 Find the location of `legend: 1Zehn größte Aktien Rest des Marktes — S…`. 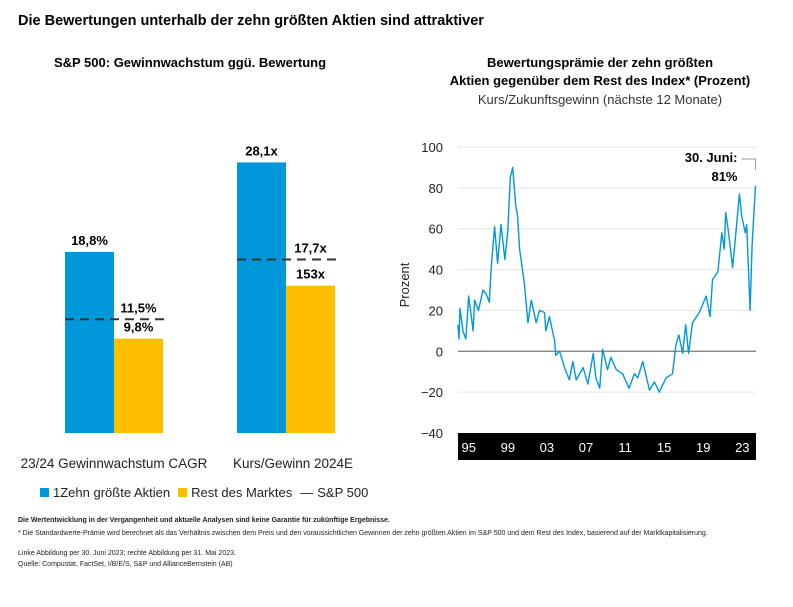

legend: 1Zehn größte Aktien Rest des Marktes — S… is located at coordinates (204, 492).